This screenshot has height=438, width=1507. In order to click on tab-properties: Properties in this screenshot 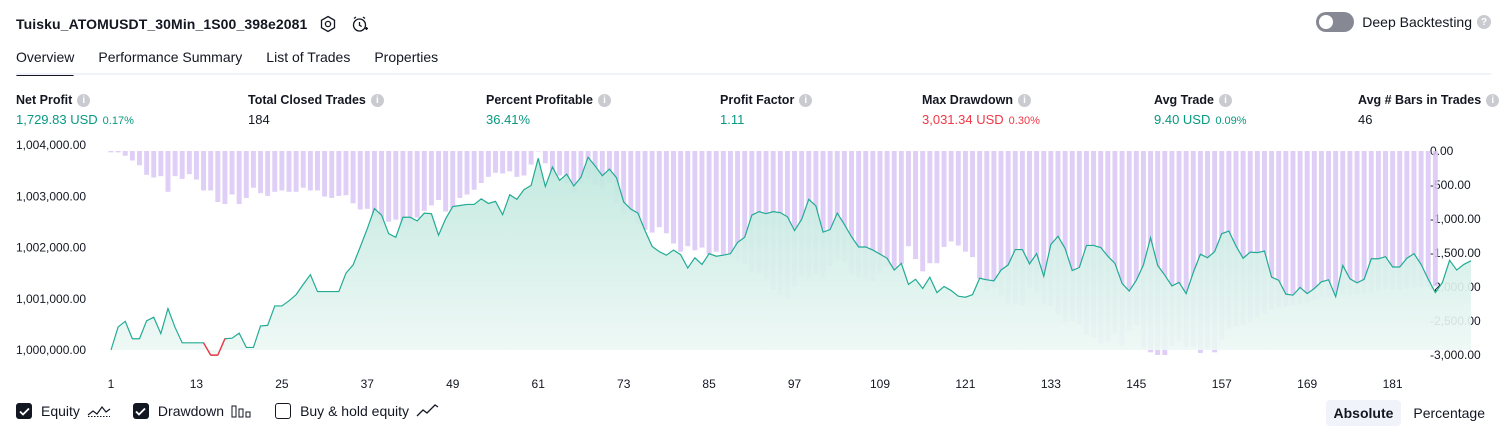, I will do `click(406, 57)`.